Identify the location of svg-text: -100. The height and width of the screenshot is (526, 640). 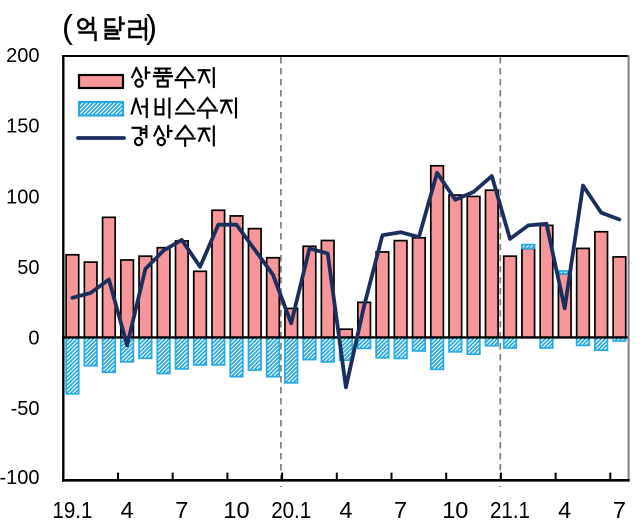
(20, 478).